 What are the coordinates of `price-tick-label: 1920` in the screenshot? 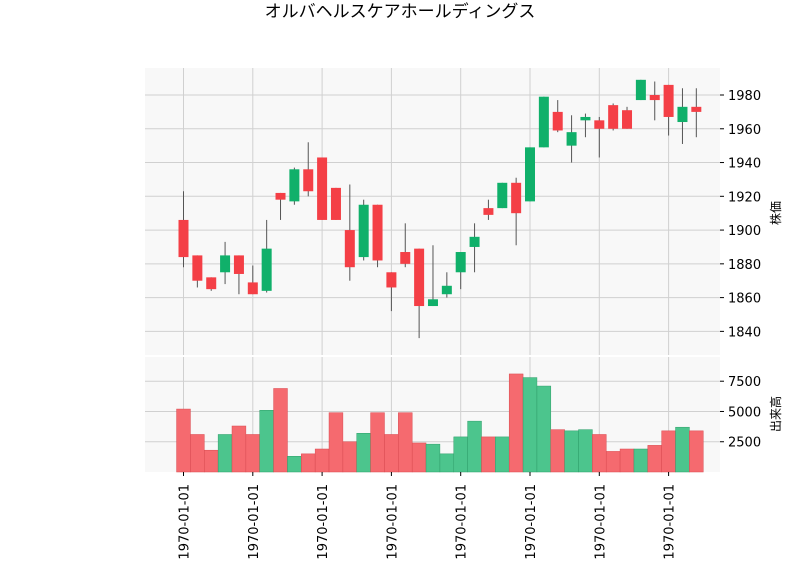 It's located at (744, 197).